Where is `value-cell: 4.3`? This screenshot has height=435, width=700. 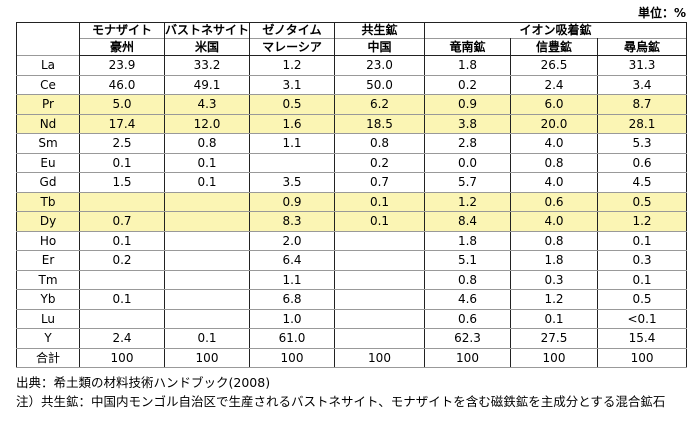 value-cell: 4.3 is located at coordinates (207, 104).